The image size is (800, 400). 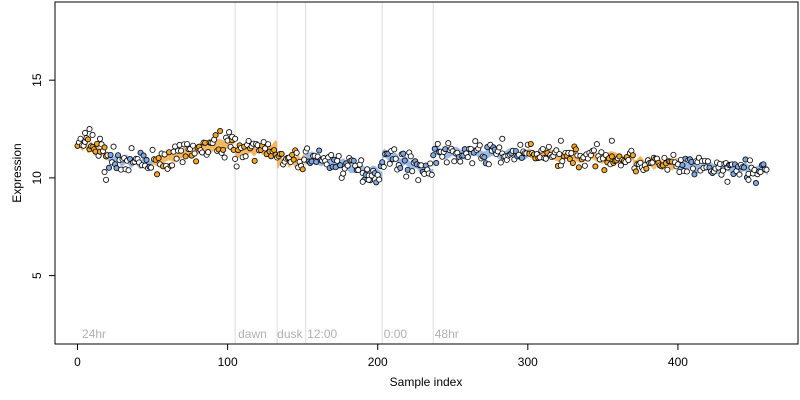 I want to click on annotation-2: dusk, so click(x=290, y=334).